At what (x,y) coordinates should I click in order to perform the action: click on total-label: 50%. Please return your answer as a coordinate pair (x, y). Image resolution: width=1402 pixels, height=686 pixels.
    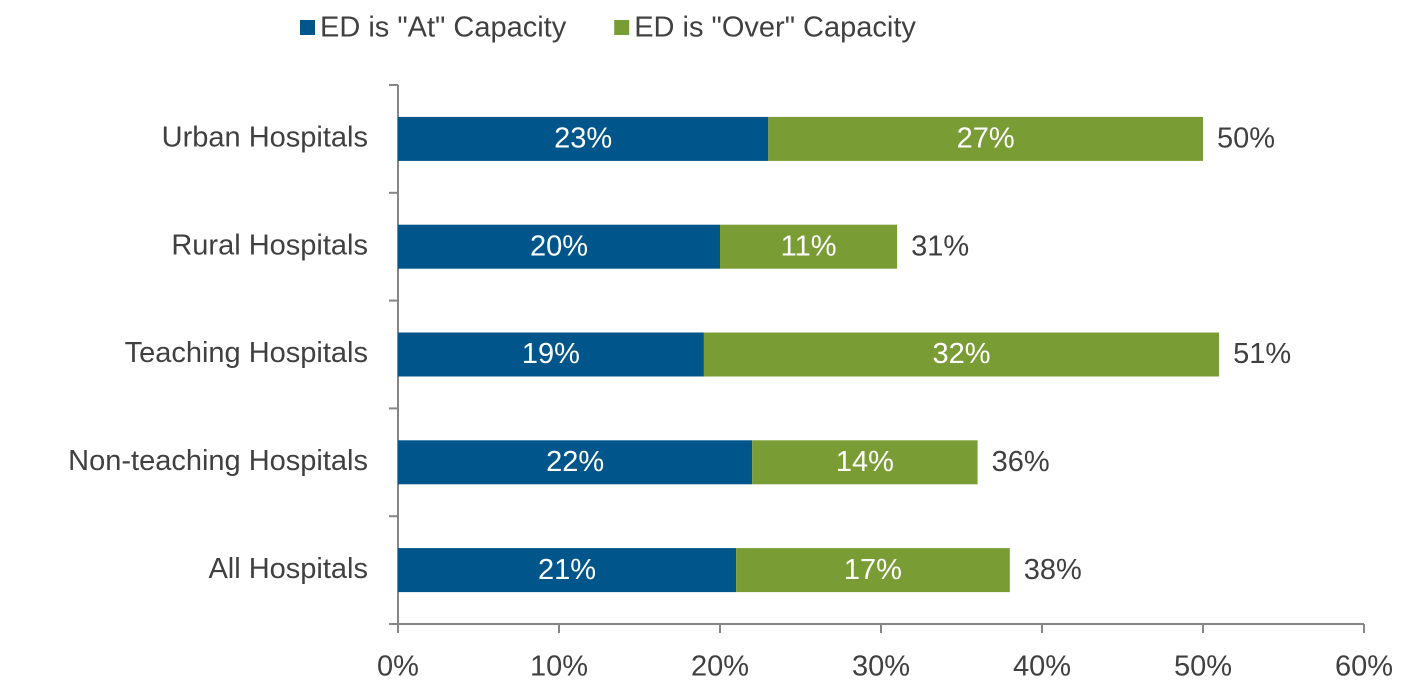
    Looking at the image, I should click on (1246, 139).